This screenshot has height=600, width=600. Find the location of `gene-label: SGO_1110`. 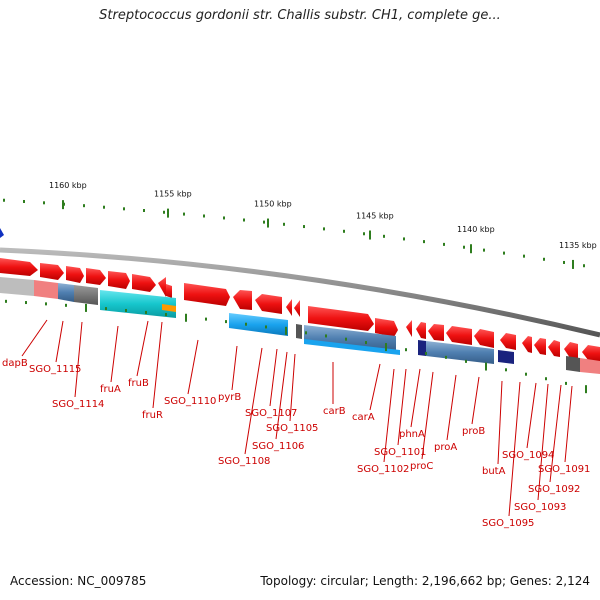

gene-label: SGO_1110 is located at coordinates (190, 401).